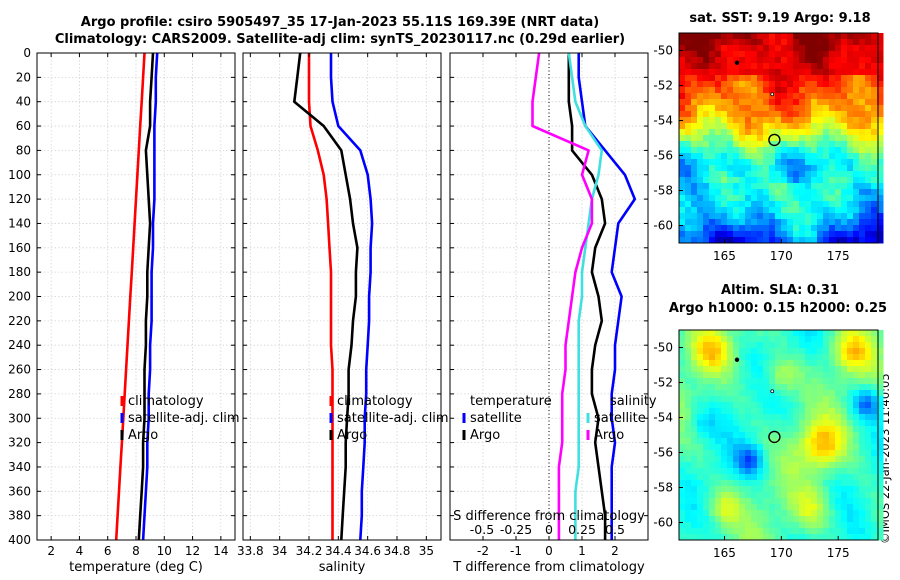 The width and height of the screenshot is (900, 580). What do you see at coordinates (663, 86) in the screenshot?
I see `map-y-tick-label: -52` at bounding box center [663, 86].